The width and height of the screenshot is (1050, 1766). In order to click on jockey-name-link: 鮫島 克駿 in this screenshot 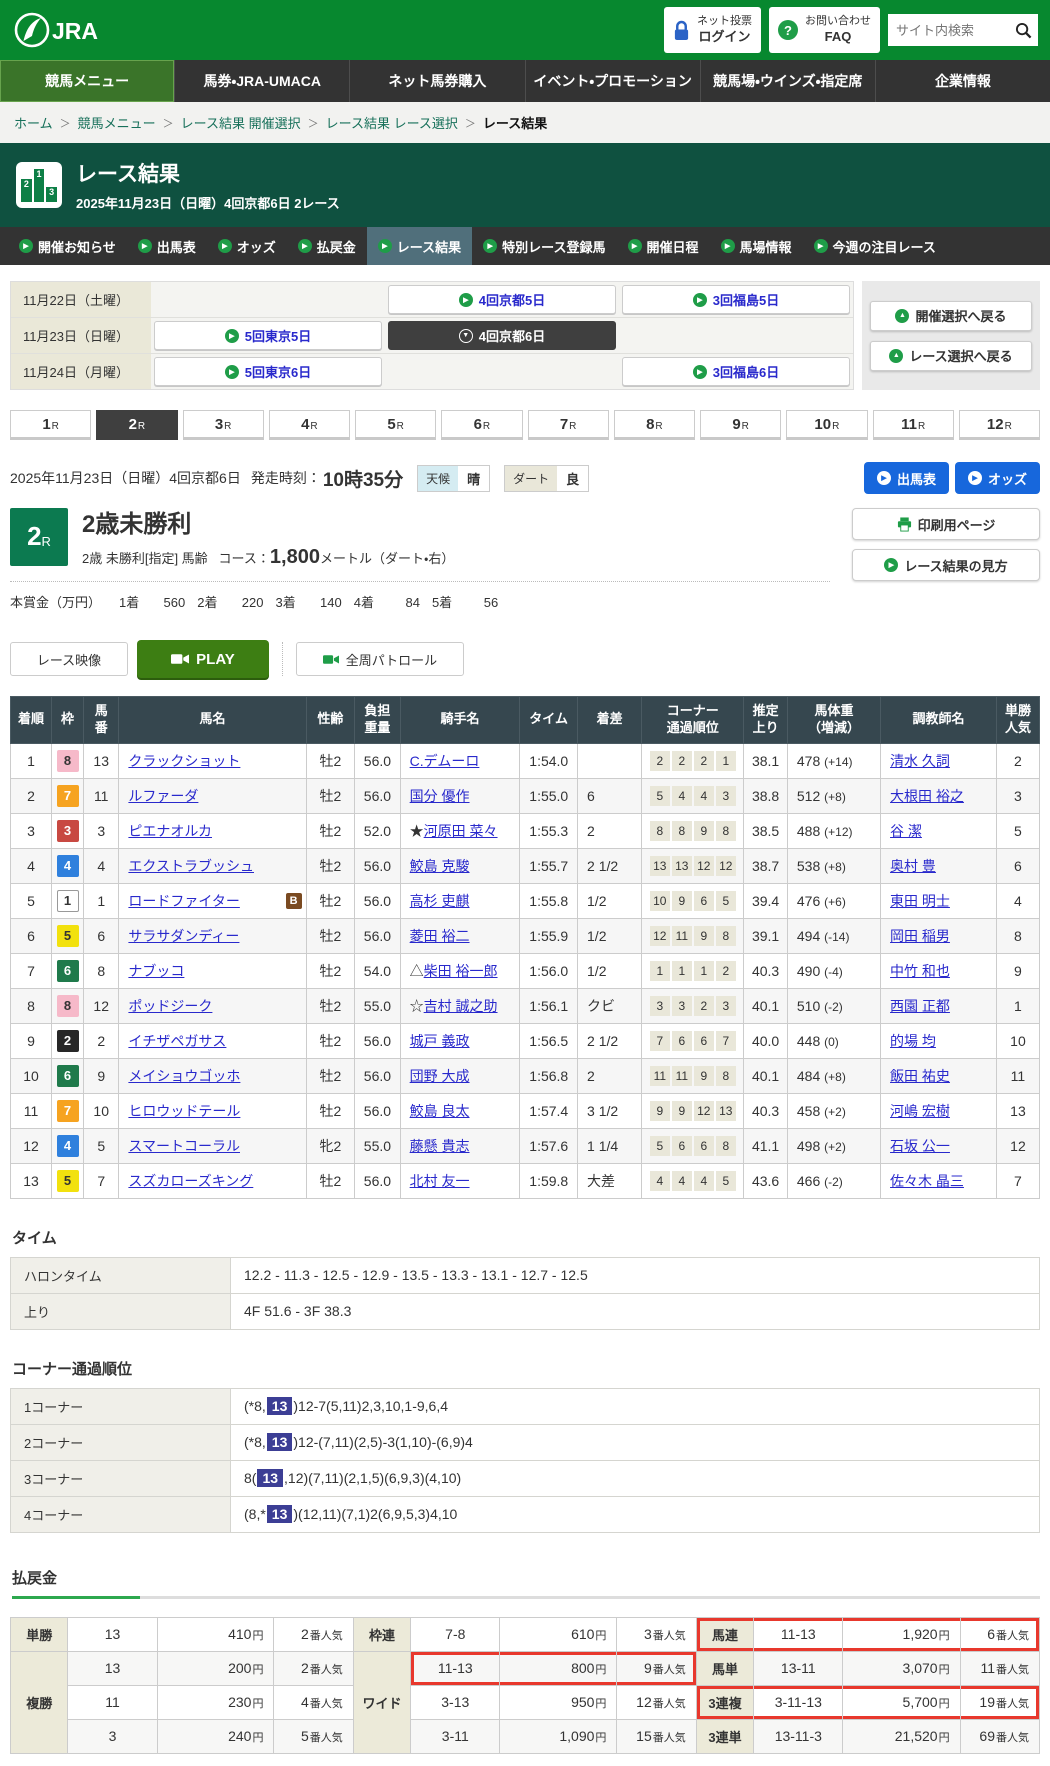, I will do `click(439, 865)`.